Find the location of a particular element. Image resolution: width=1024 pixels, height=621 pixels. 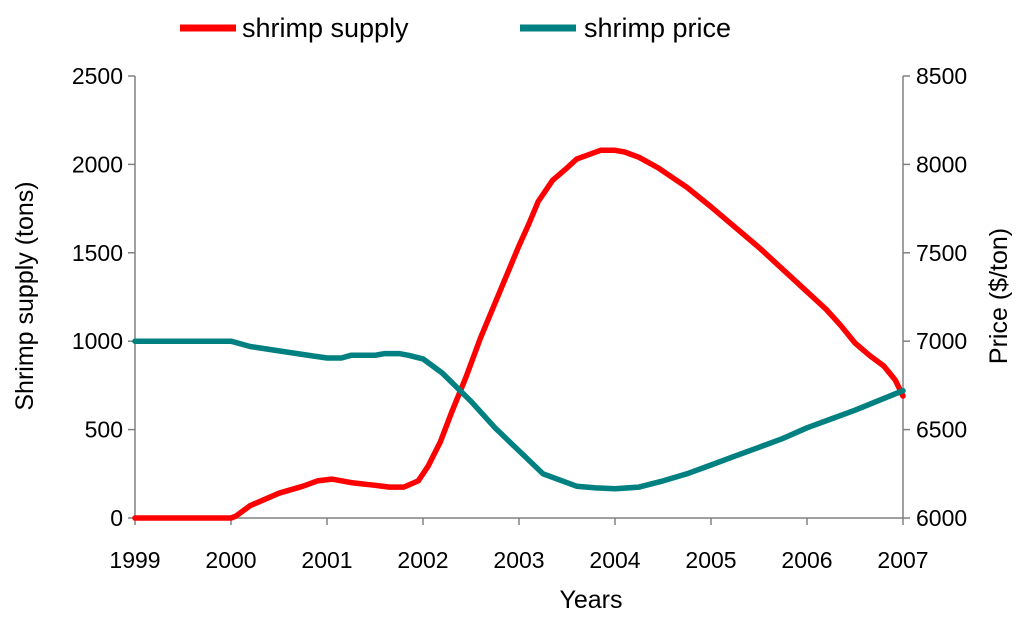

y-left-tick-label: 1500 is located at coordinates (97, 253).